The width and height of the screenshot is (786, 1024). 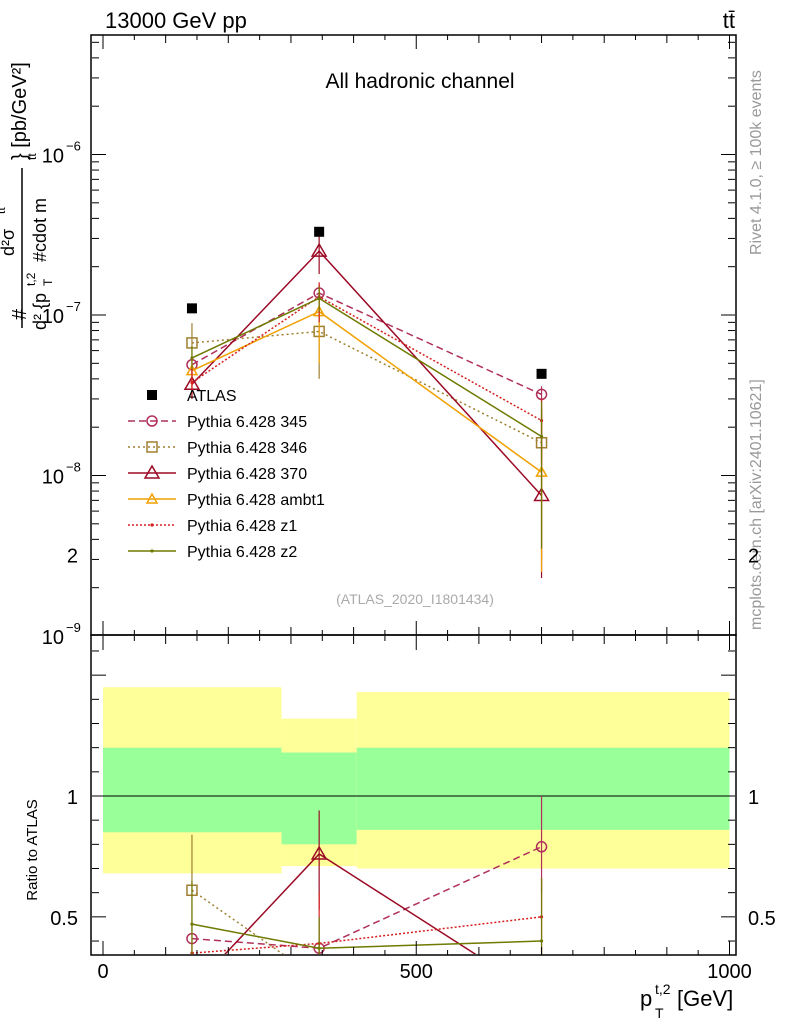 What do you see at coordinates (152, 498) in the screenshot?
I see `legend-marker-ambt1` at bounding box center [152, 498].